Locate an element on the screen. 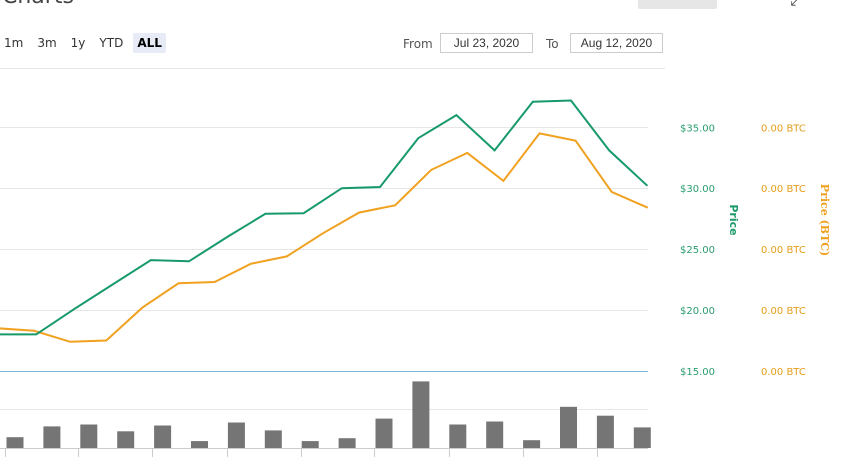 Image resolution: width=853 pixels, height=457 pixels. price-axis-title: Price is located at coordinates (733, 219).